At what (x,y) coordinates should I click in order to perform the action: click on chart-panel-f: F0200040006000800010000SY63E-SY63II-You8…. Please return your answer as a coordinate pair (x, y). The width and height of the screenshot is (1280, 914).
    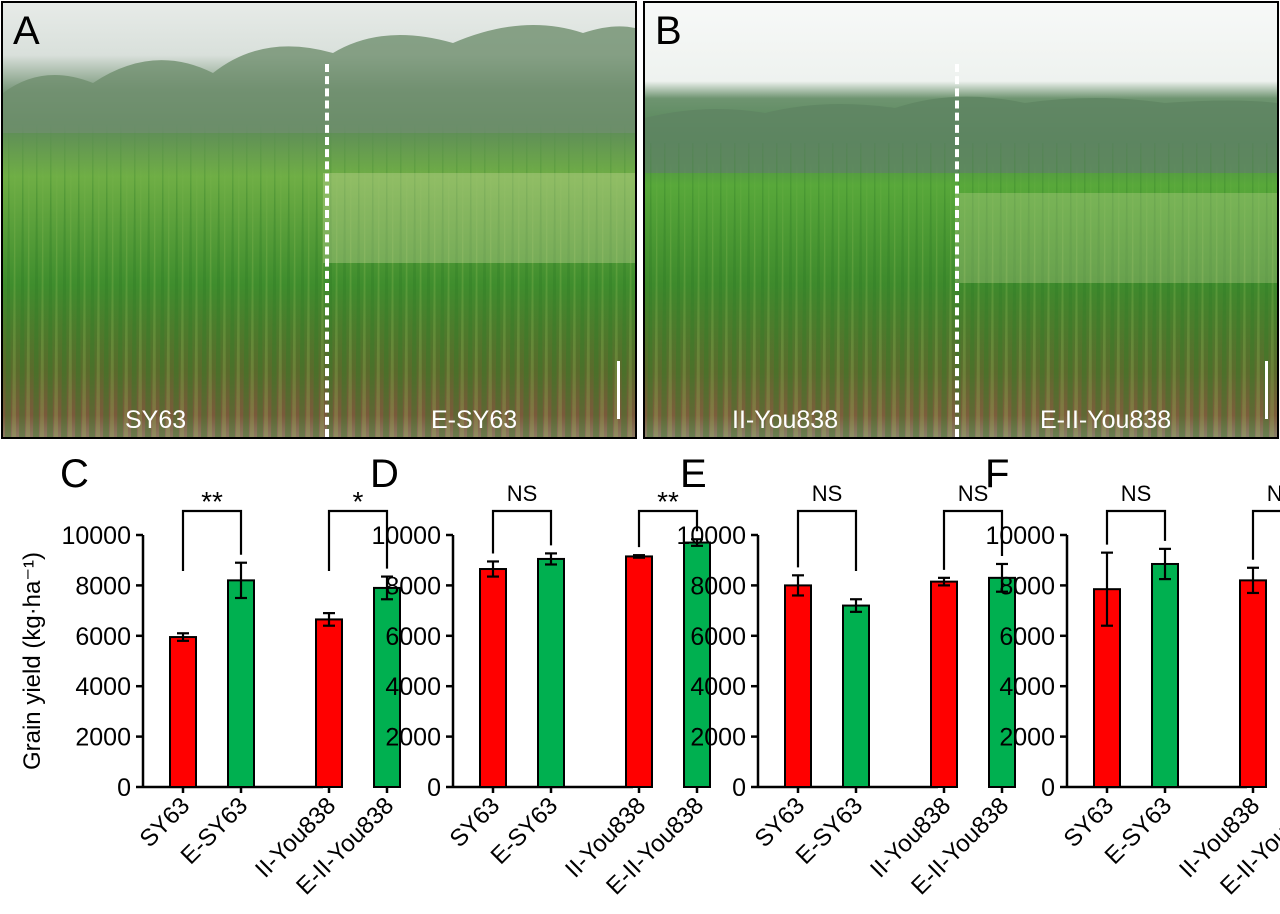
    Looking at the image, I should click on (1132, 676).